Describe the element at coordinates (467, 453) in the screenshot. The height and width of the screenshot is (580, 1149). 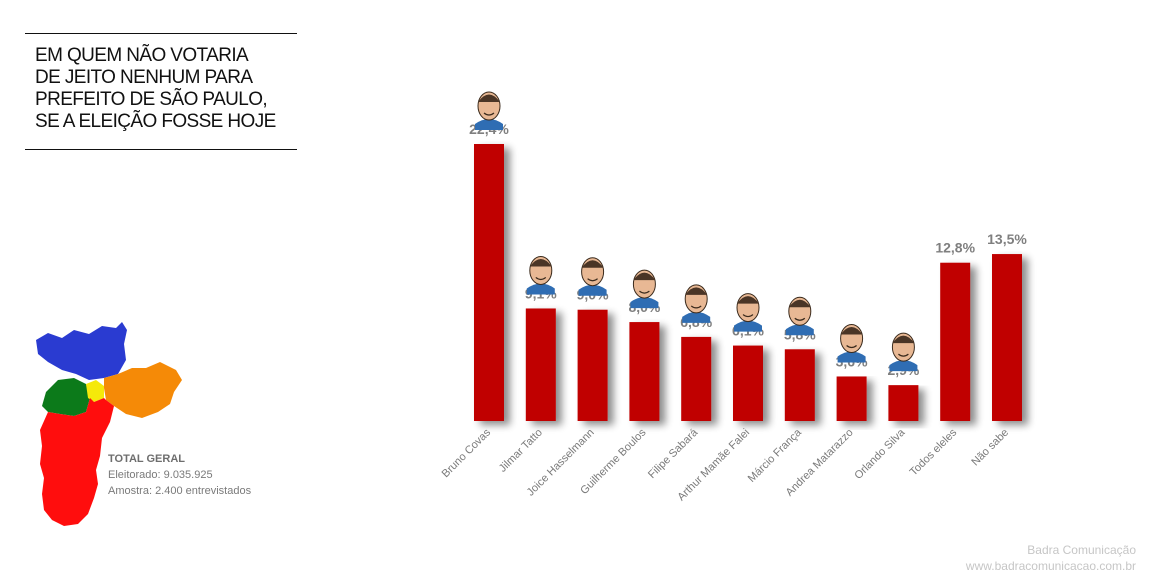
I see `category-label-0: Bruno Covas` at that location.